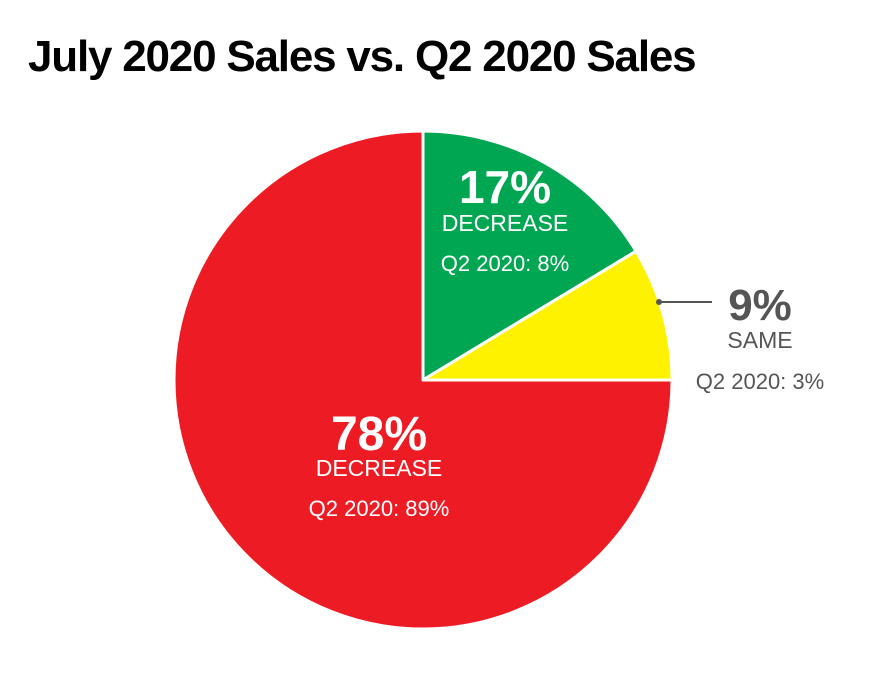 Image resolution: width=881 pixels, height=676 pixels. What do you see at coordinates (760, 305) in the screenshot?
I see `slice-1-percent: 9%` at bounding box center [760, 305].